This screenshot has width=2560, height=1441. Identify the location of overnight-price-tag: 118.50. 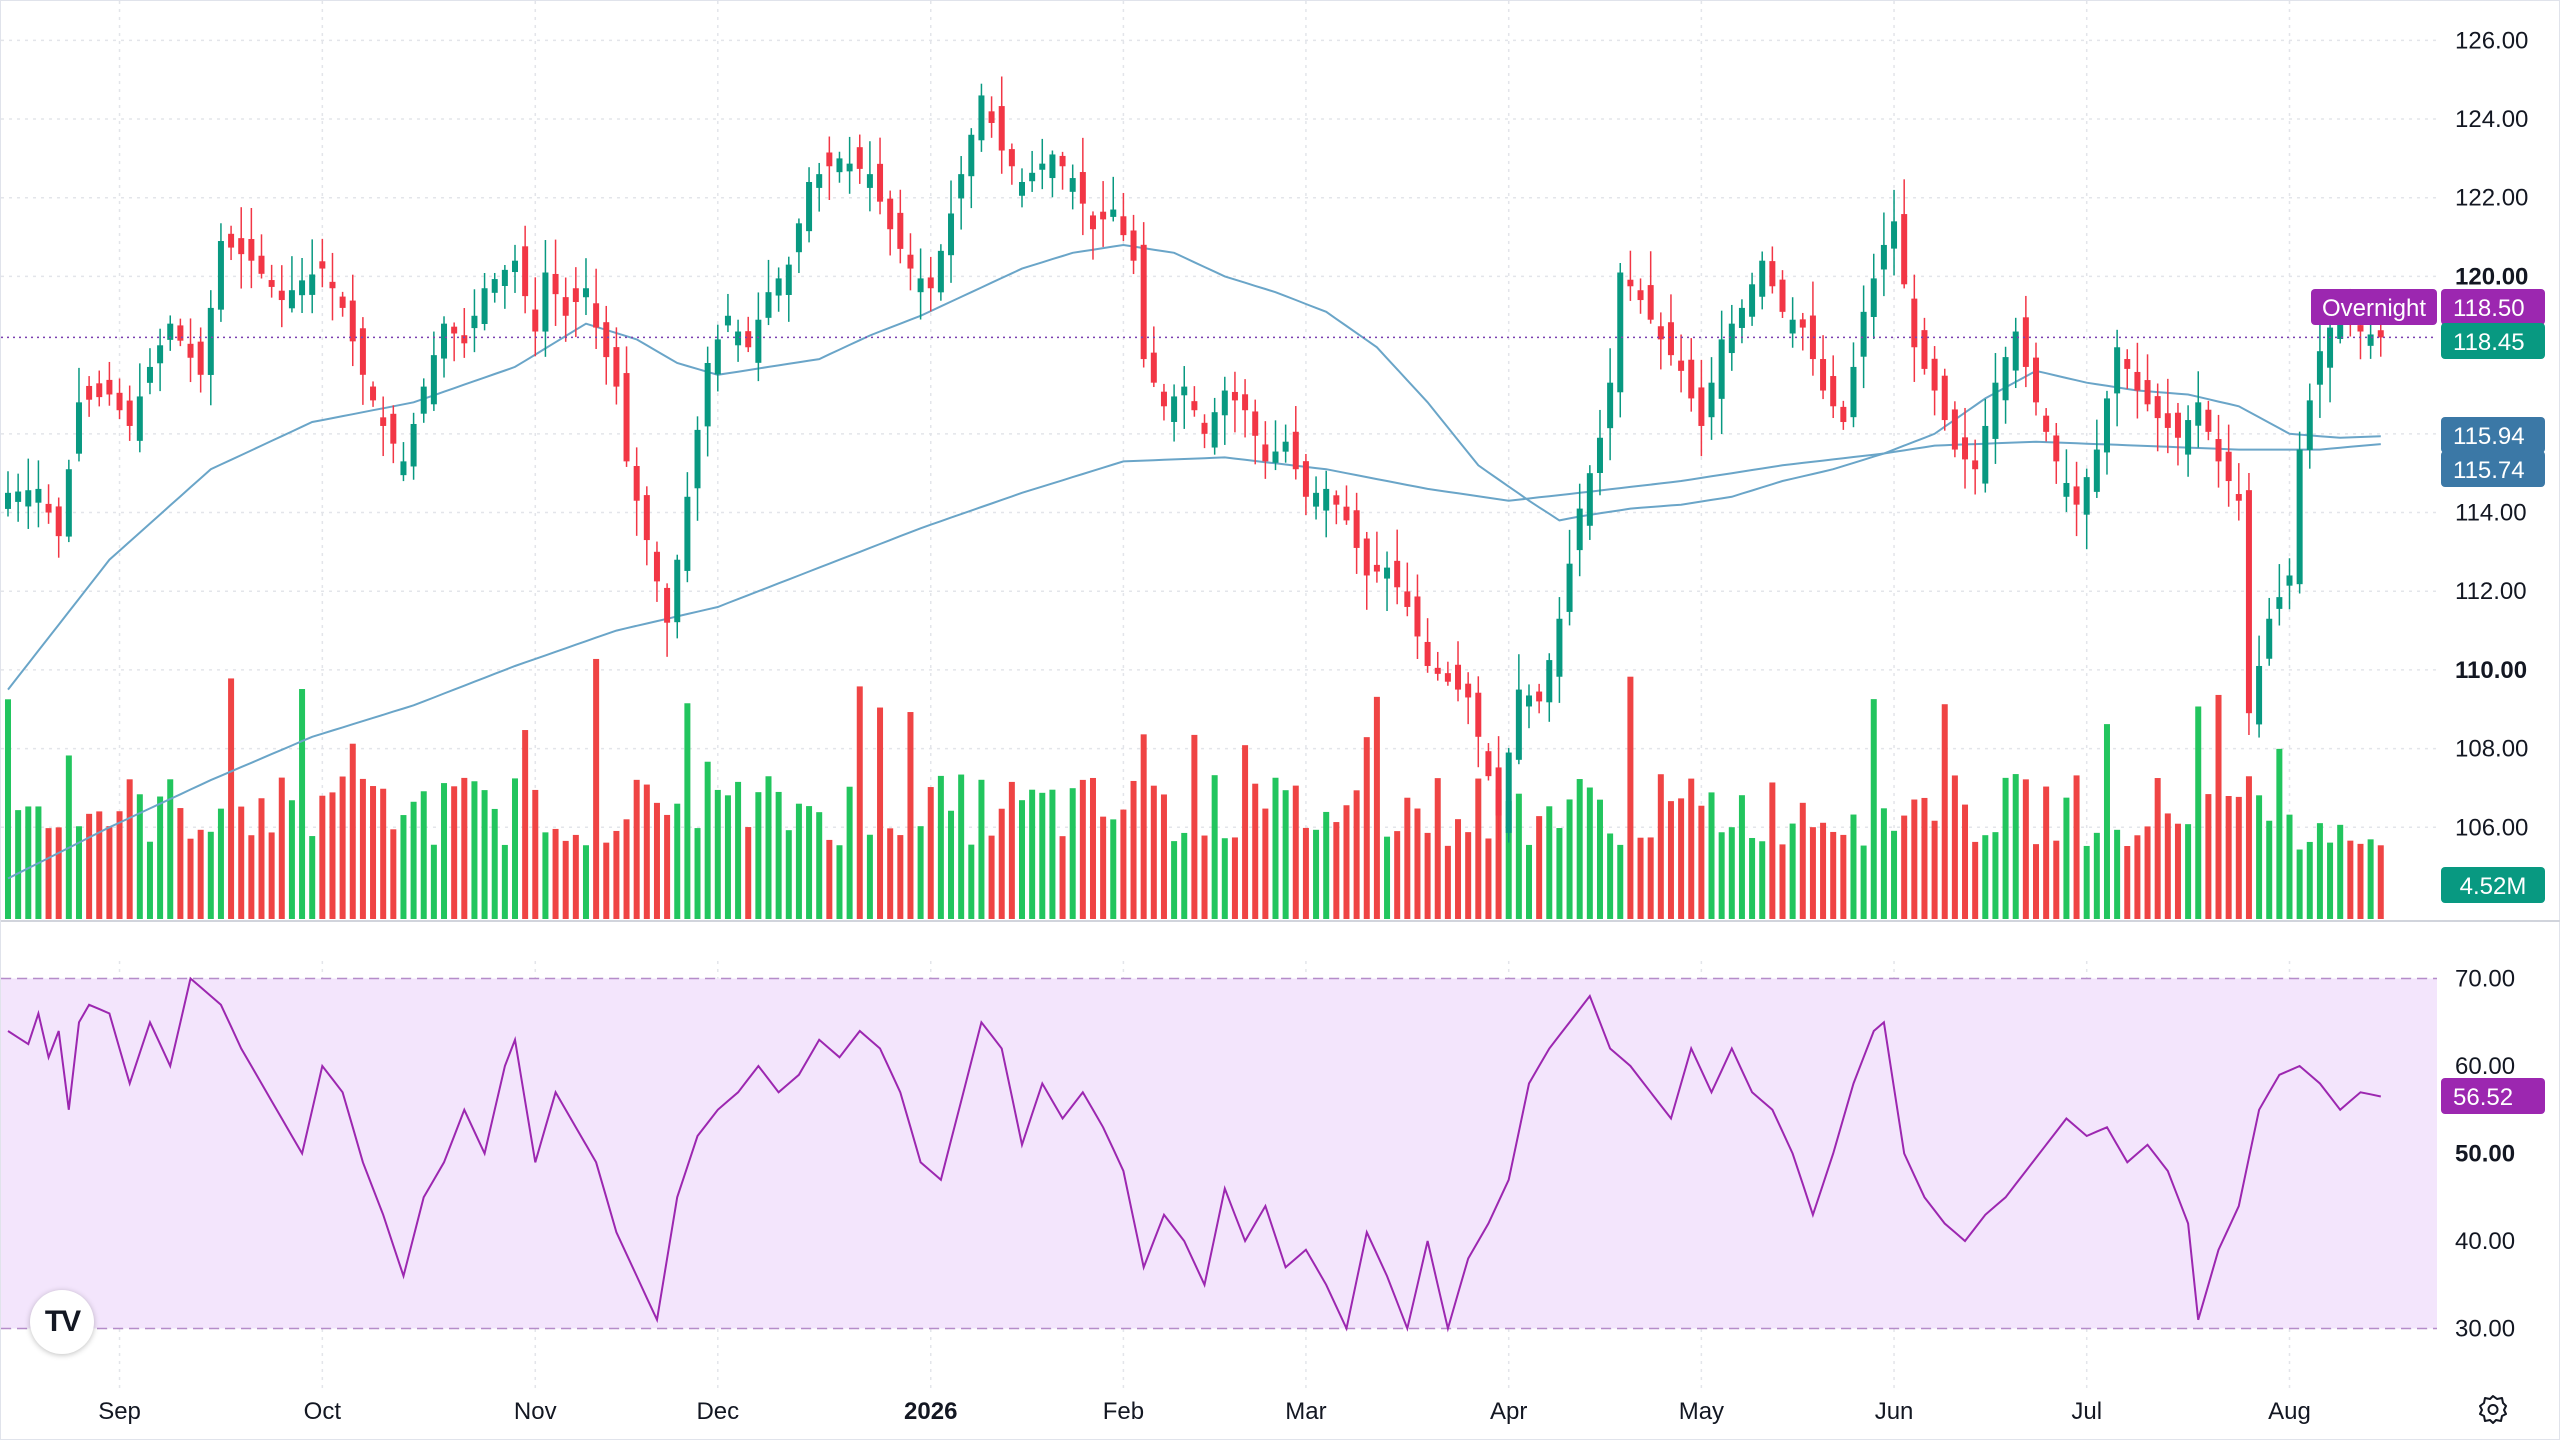
(2493, 307).